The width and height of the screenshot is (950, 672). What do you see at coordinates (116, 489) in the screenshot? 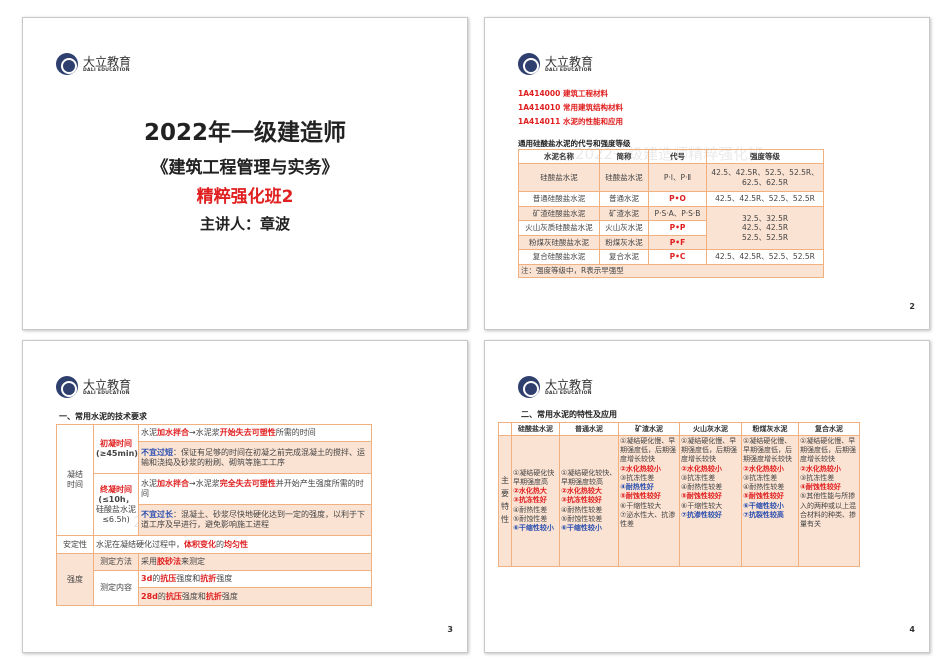
I see `final-set-label: 终凝时间` at bounding box center [116, 489].